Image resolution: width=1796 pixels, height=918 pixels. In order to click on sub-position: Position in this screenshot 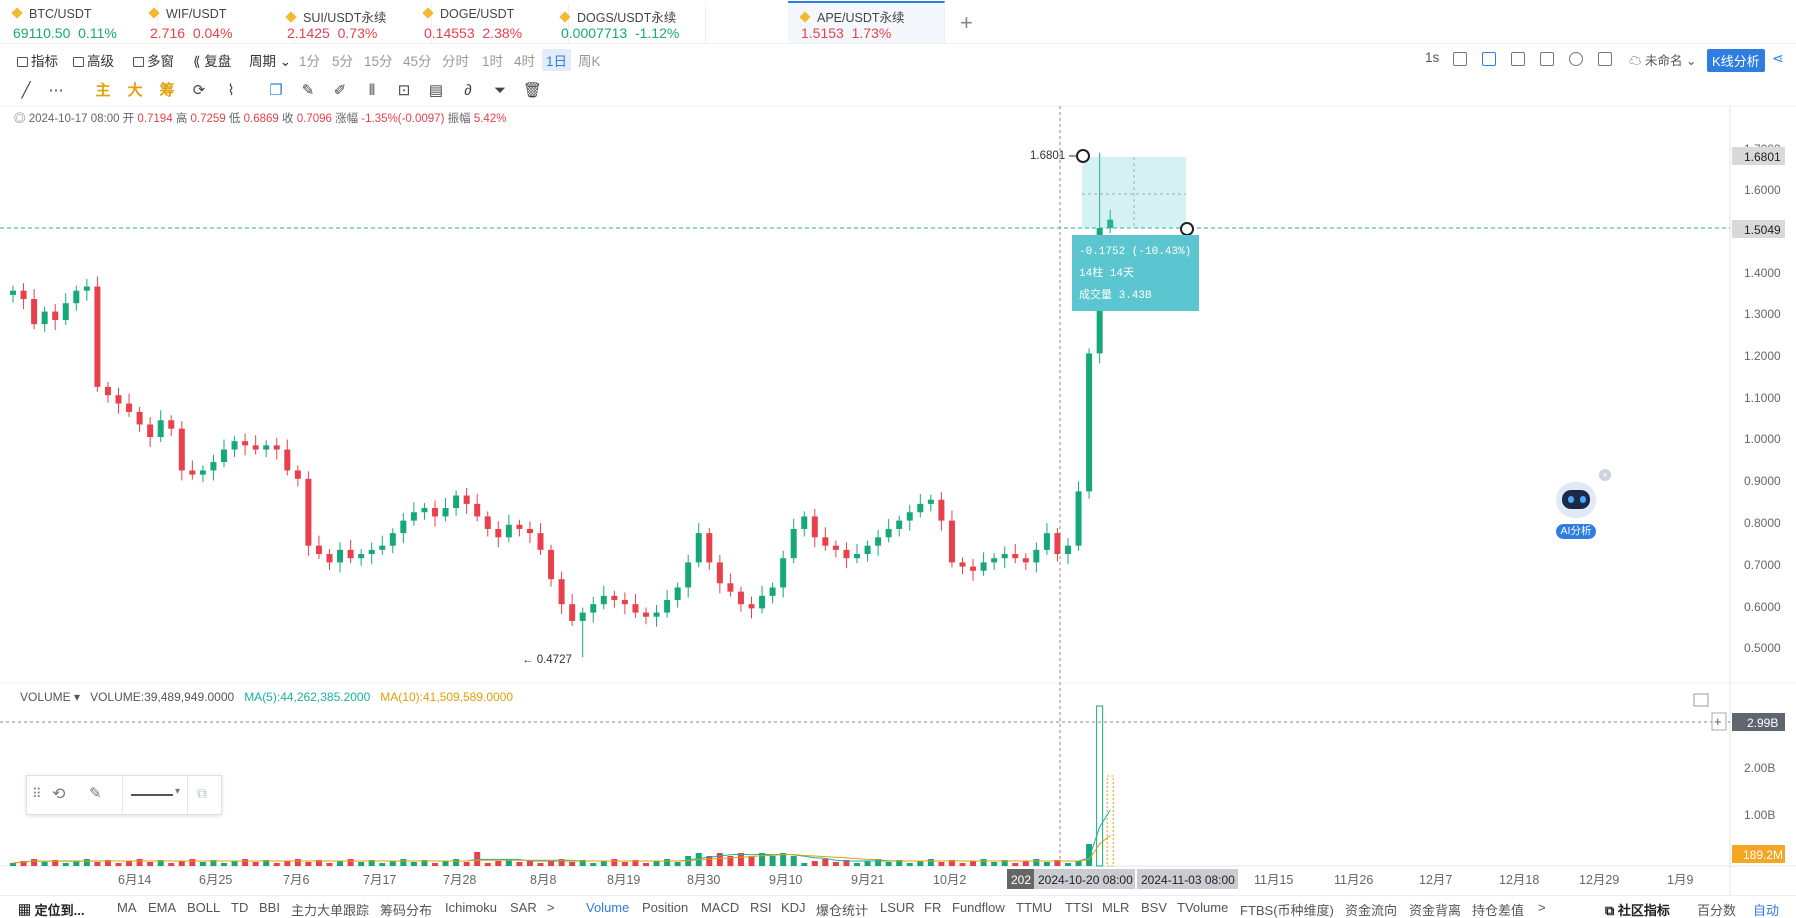, I will do `click(665, 907)`.